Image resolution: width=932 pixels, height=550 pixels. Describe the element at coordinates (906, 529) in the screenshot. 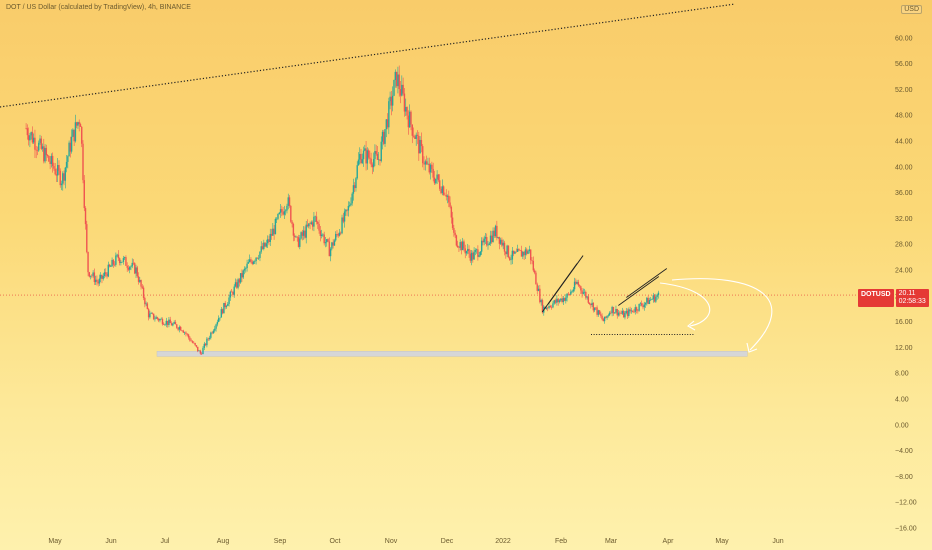

I see `y-tick-label: −16.00` at that location.